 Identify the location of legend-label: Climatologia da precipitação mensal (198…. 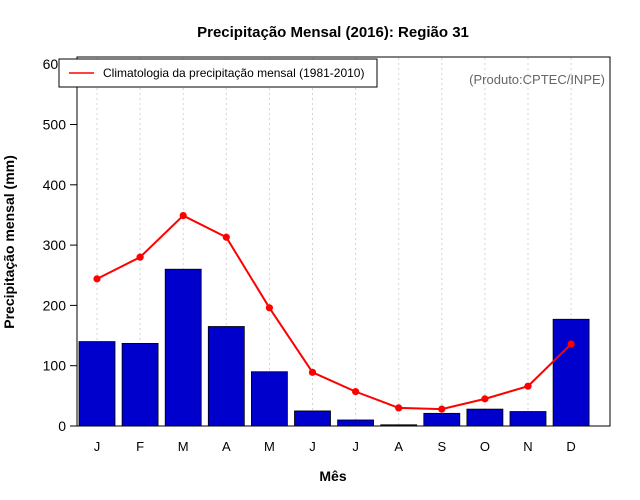
(233, 73).